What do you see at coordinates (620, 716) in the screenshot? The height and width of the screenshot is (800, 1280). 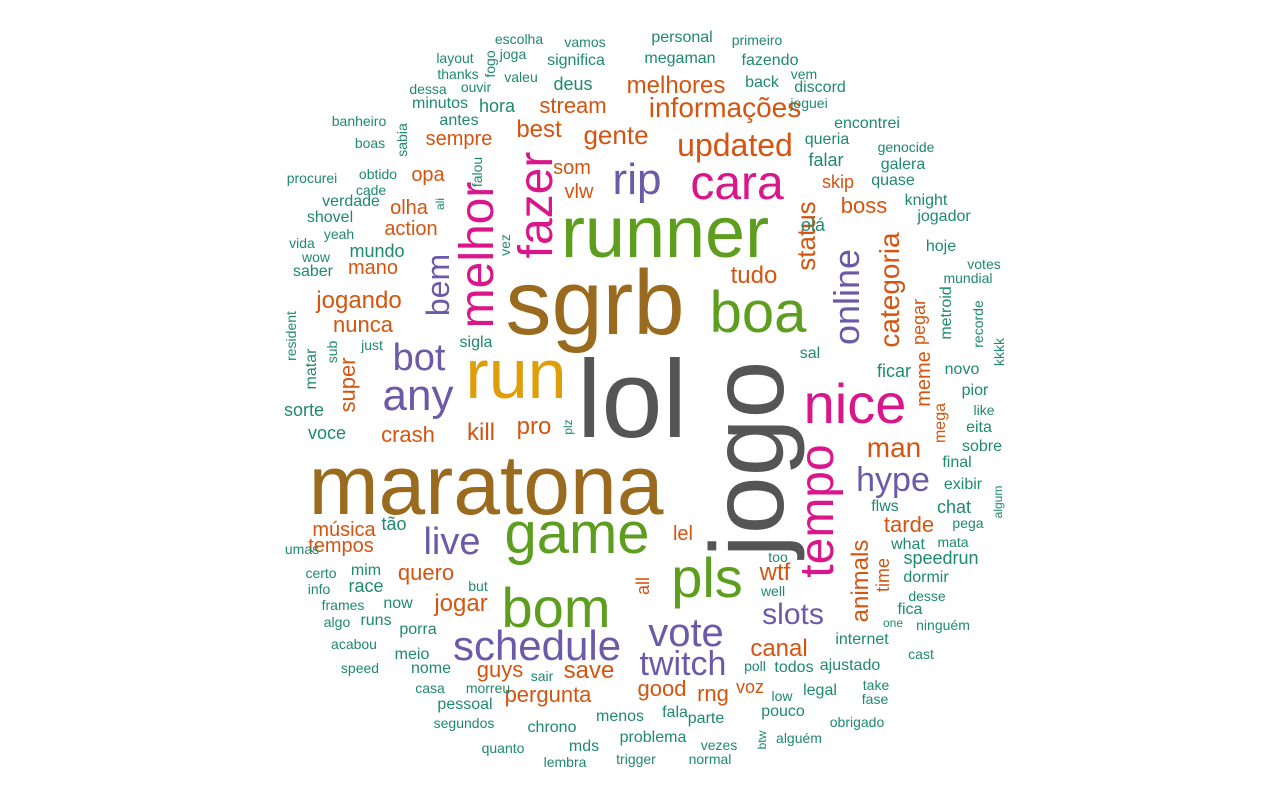 I see `word-186: menos` at bounding box center [620, 716].